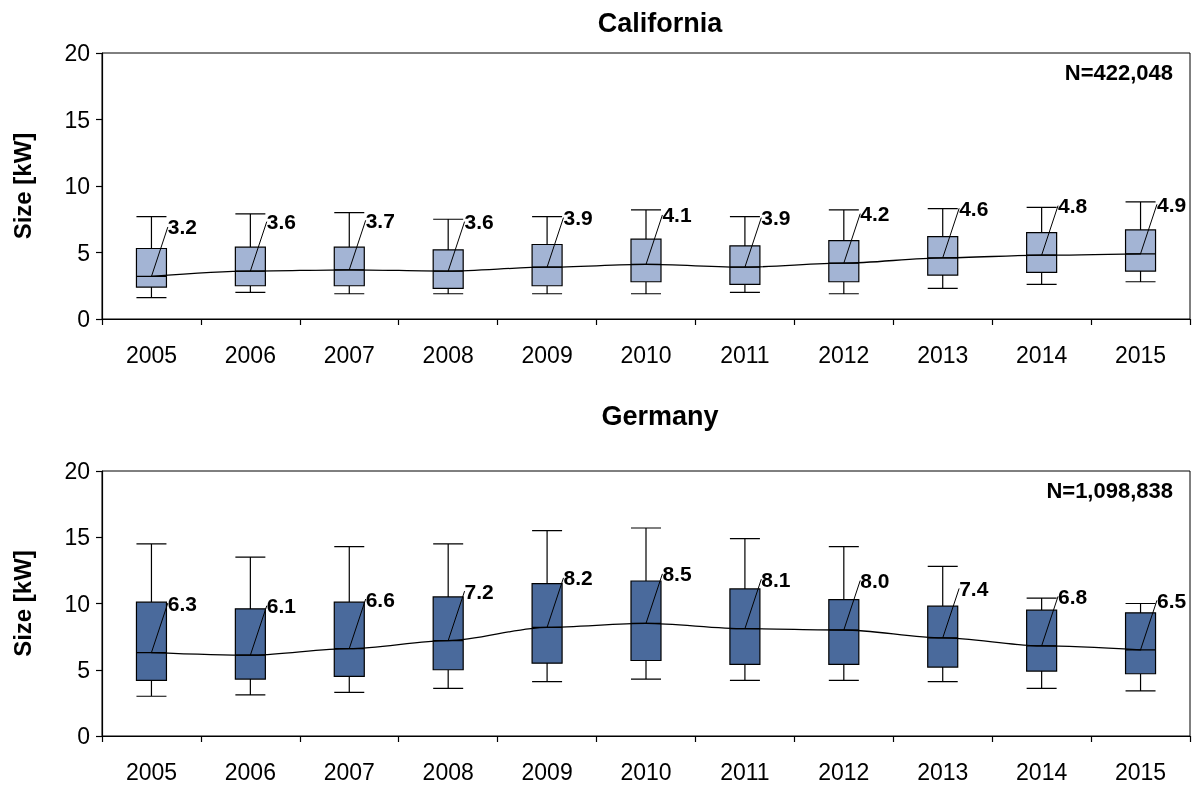 The image size is (1198, 787). What do you see at coordinates (974, 588) in the screenshot?
I see `data-label: 7.4` at bounding box center [974, 588].